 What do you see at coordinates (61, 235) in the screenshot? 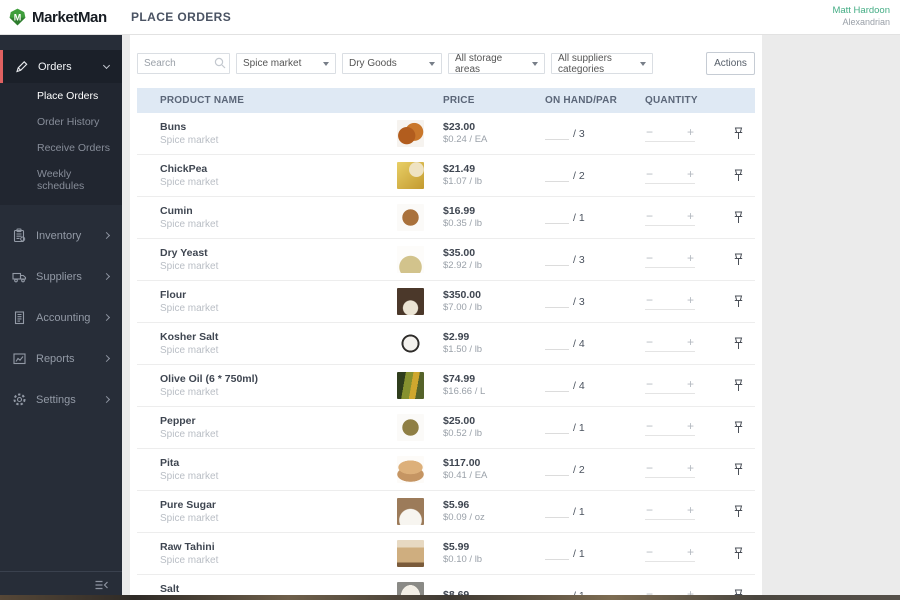
I see `sidebar-item-inventory: Inventory` at bounding box center [61, 235].